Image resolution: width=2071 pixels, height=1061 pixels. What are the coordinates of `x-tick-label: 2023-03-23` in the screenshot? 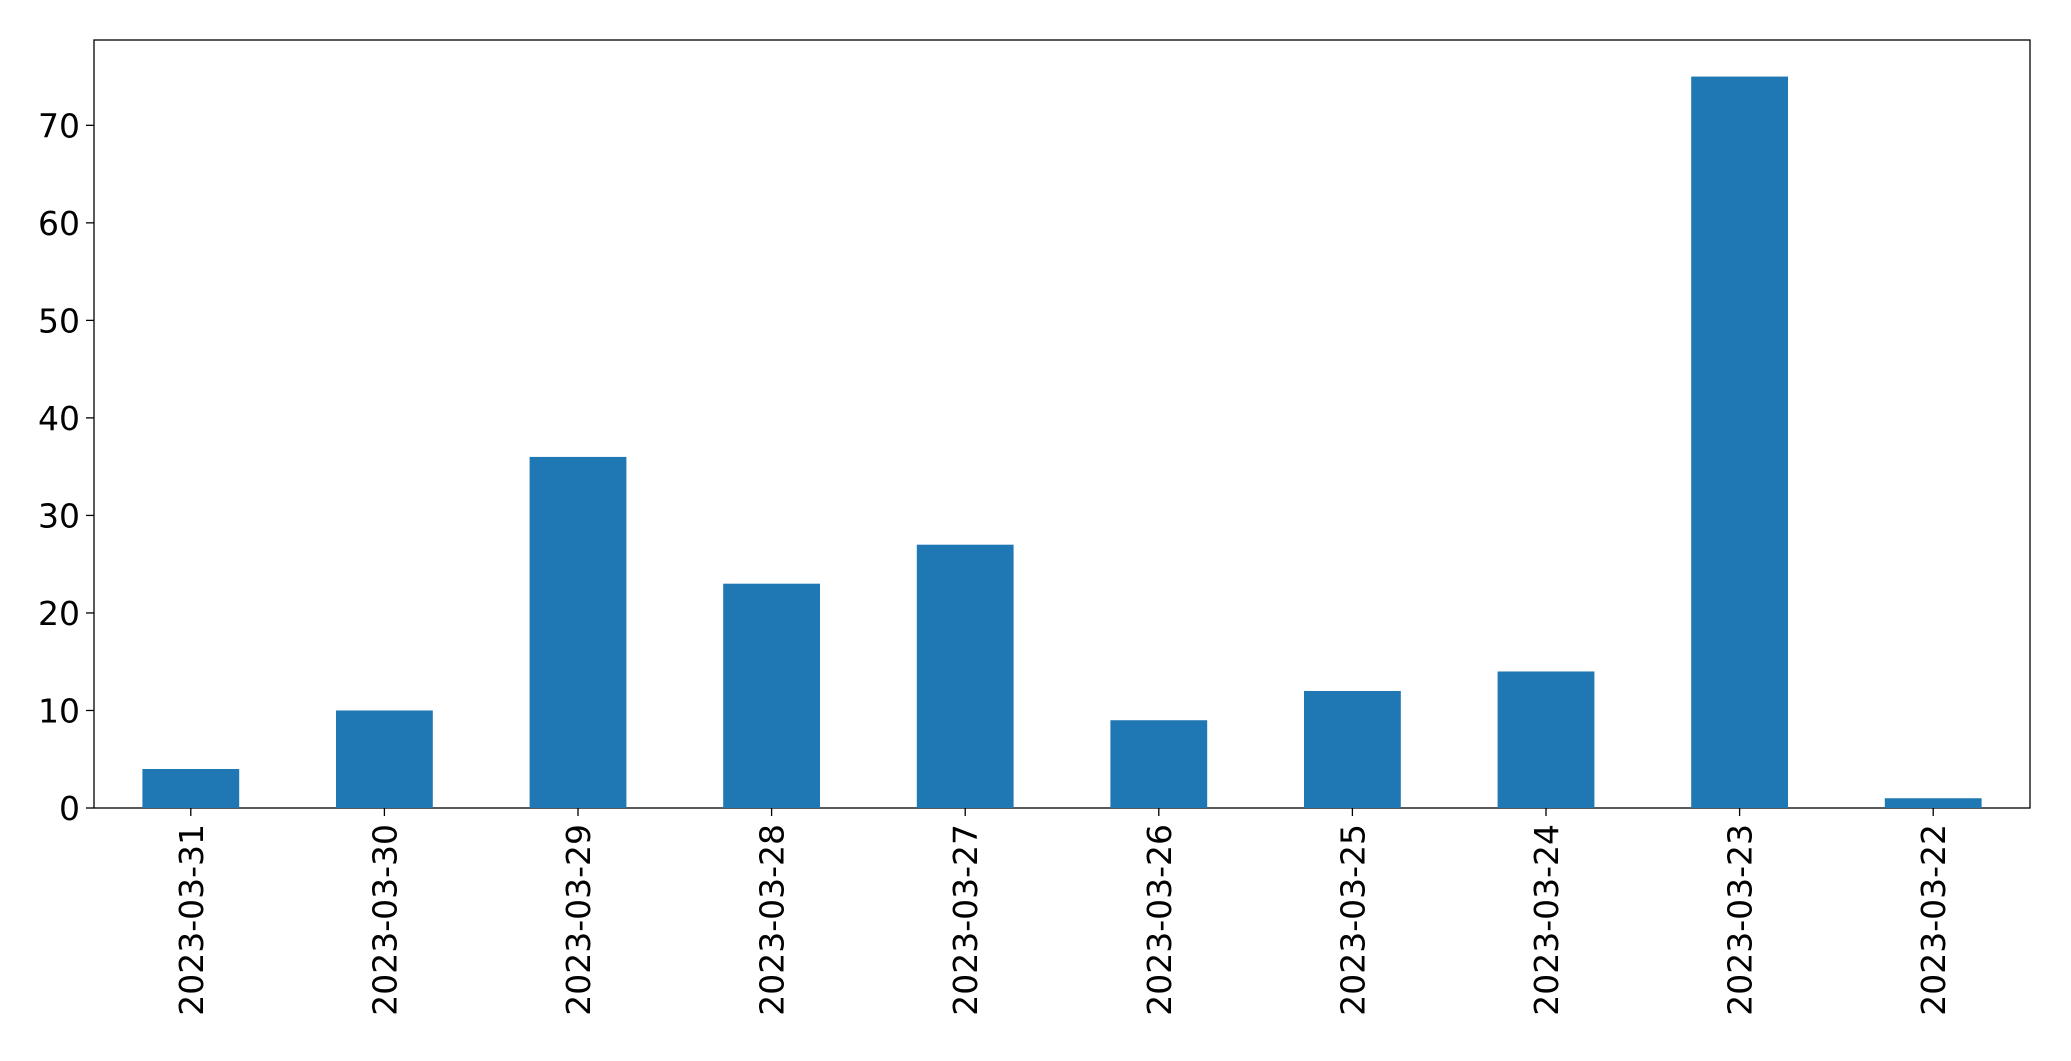 It's located at (1740, 920).